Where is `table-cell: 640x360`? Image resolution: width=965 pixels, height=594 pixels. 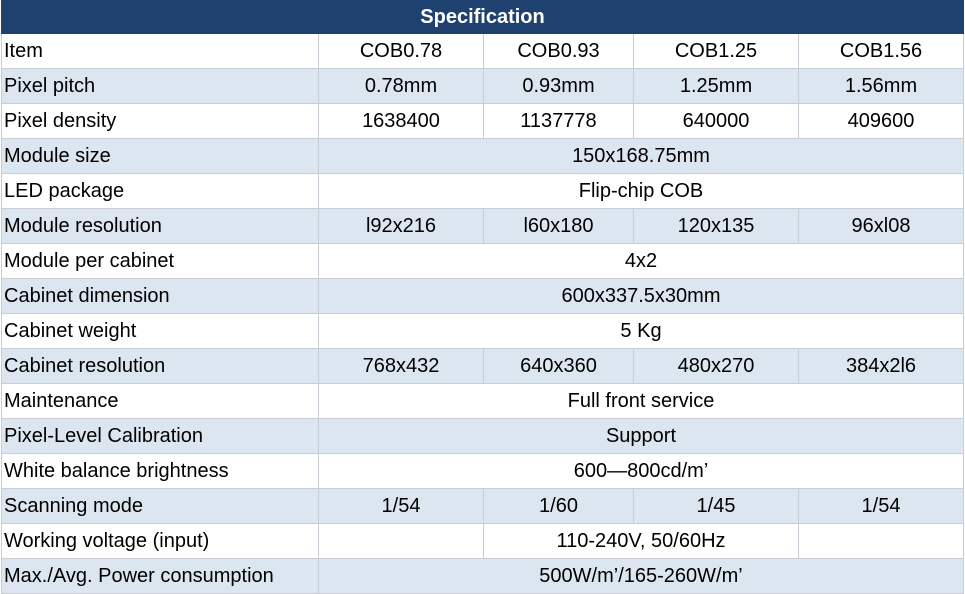
table-cell: 640x360 is located at coordinates (558, 366).